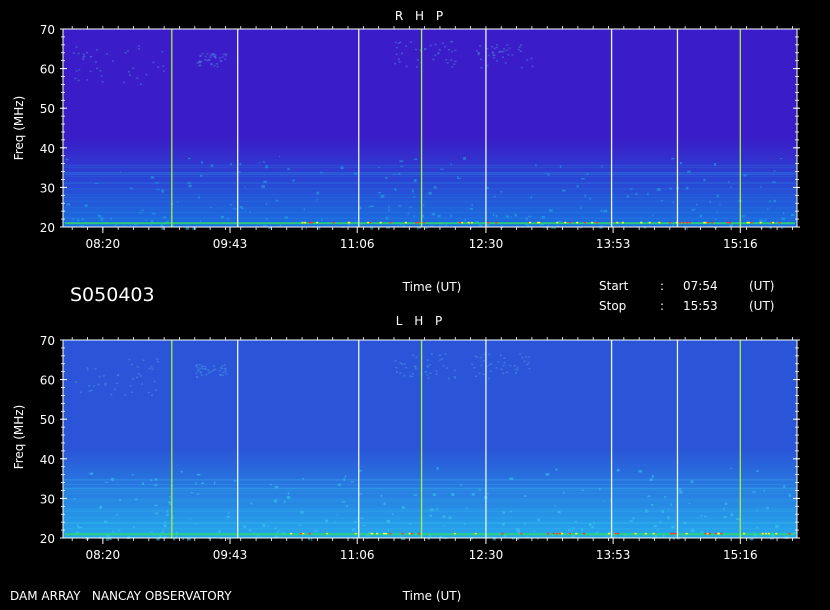 The height and width of the screenshot is (610, 830). Describe the element at coordinates (740, 555) in the screenshot. I see `lhp-xtick-label: 15:16` at that location.